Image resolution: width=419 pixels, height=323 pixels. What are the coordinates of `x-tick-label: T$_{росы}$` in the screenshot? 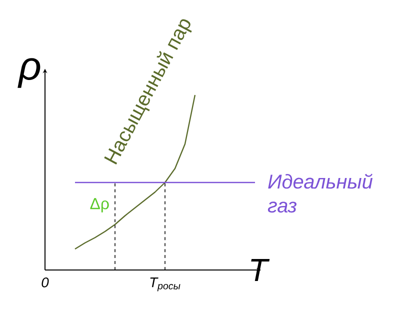 It's located at (165, 285).